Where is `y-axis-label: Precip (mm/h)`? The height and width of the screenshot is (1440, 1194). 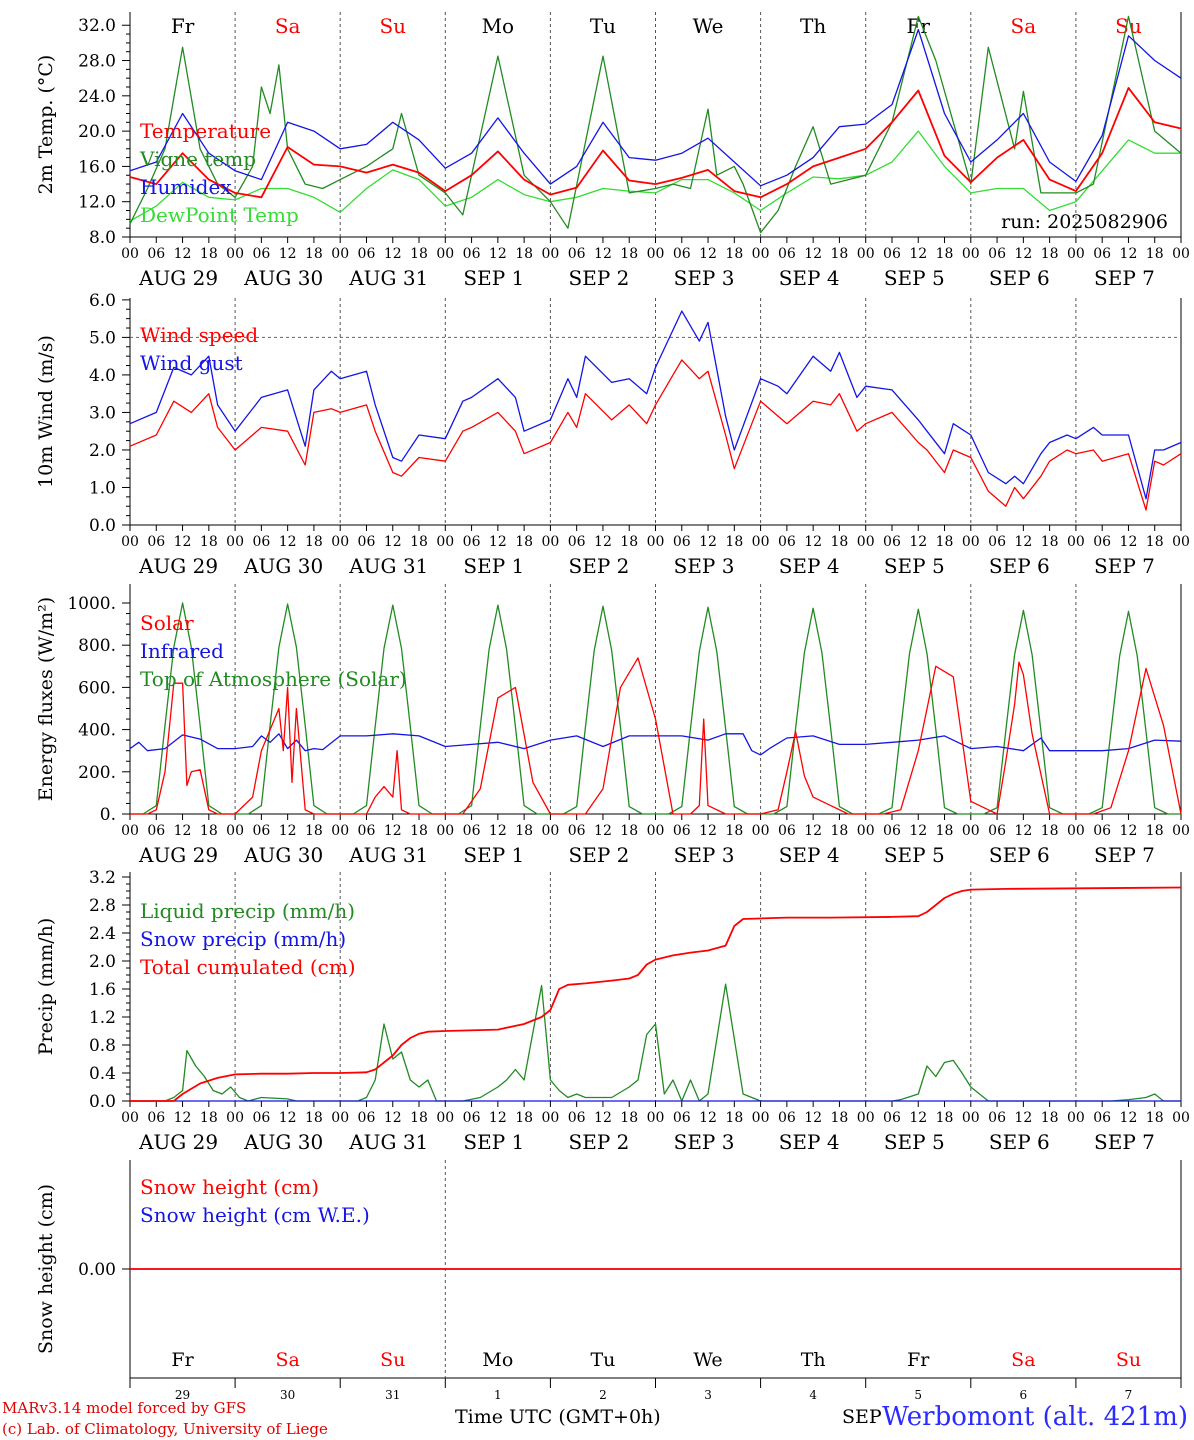 y-axis-label: Precip (mm/h) is located at coordinates (46, 987).